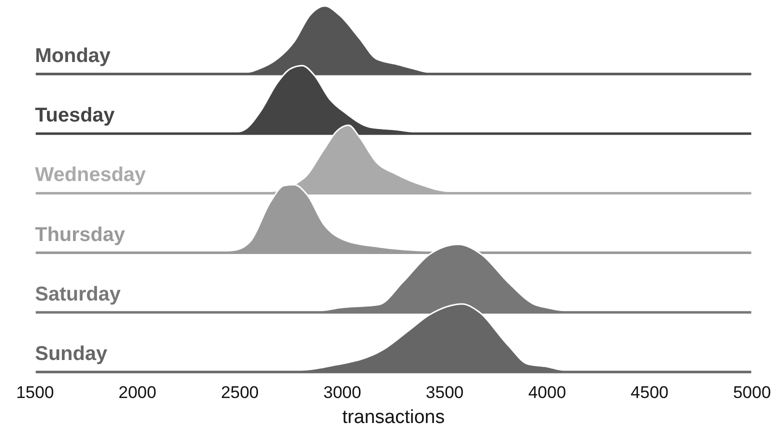 The image size is (774, 432). I want to click on x-axis-title: transactions, so click(393, 417).